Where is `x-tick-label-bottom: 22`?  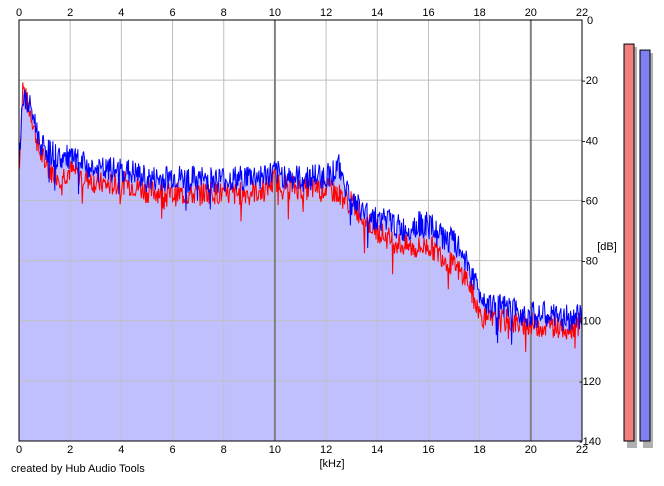 x-tick-label-bottom: 22 is located at coordinates (582, 450).